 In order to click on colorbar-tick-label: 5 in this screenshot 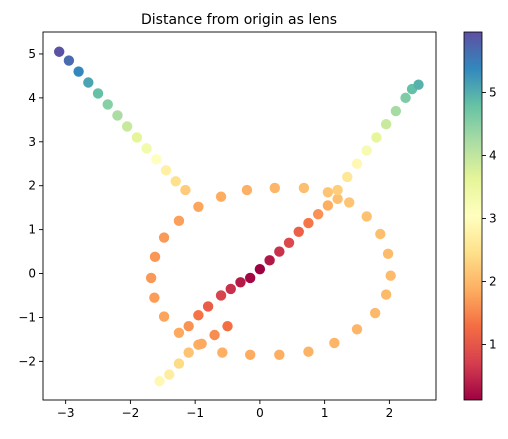, I will do `click(493, 92)`.